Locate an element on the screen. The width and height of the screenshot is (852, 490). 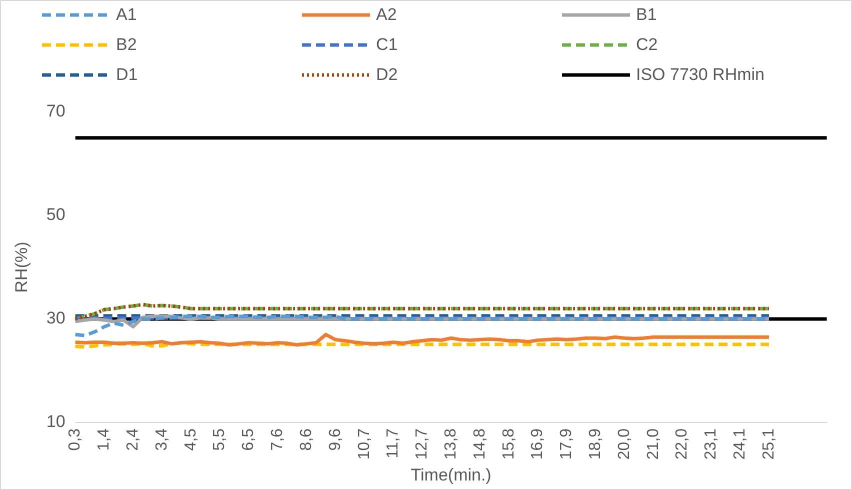
x-tick-label: 4,5 is located at coordinates (191, 439).